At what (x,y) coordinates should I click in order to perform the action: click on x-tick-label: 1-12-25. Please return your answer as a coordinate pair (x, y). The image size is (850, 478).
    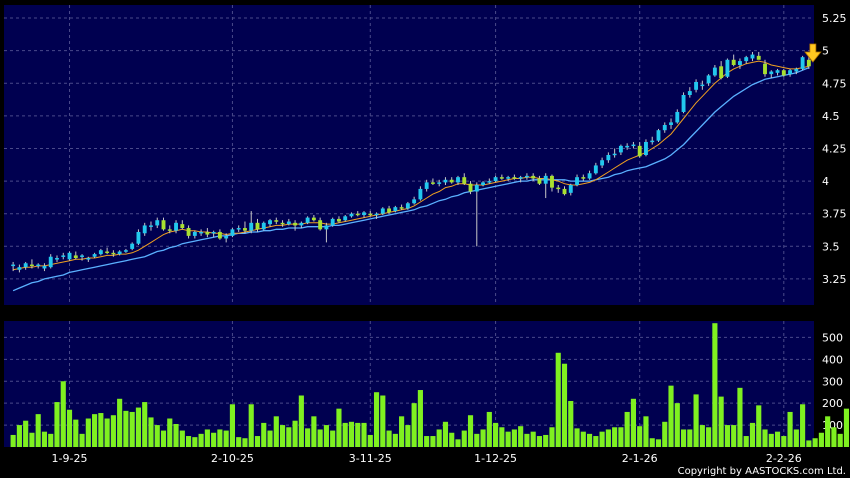
    Looking at the image, I should click on (495, 458).